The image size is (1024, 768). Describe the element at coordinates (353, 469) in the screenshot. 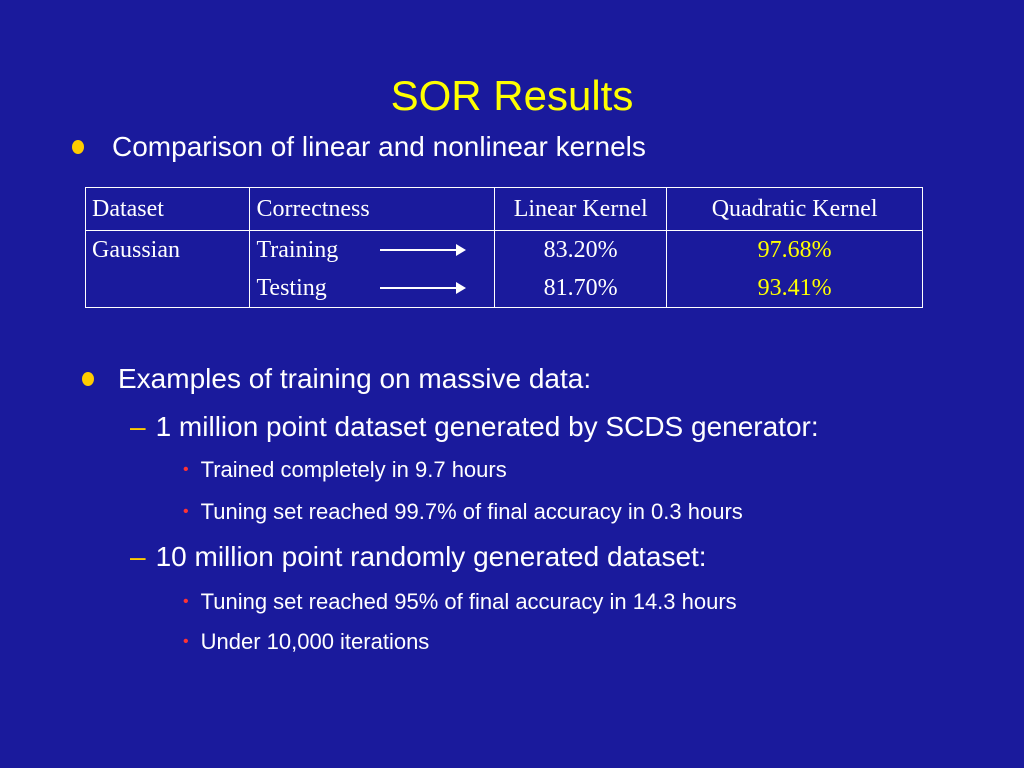

I see `list-item-text: Trained completely in 9.7 hours` at that location.